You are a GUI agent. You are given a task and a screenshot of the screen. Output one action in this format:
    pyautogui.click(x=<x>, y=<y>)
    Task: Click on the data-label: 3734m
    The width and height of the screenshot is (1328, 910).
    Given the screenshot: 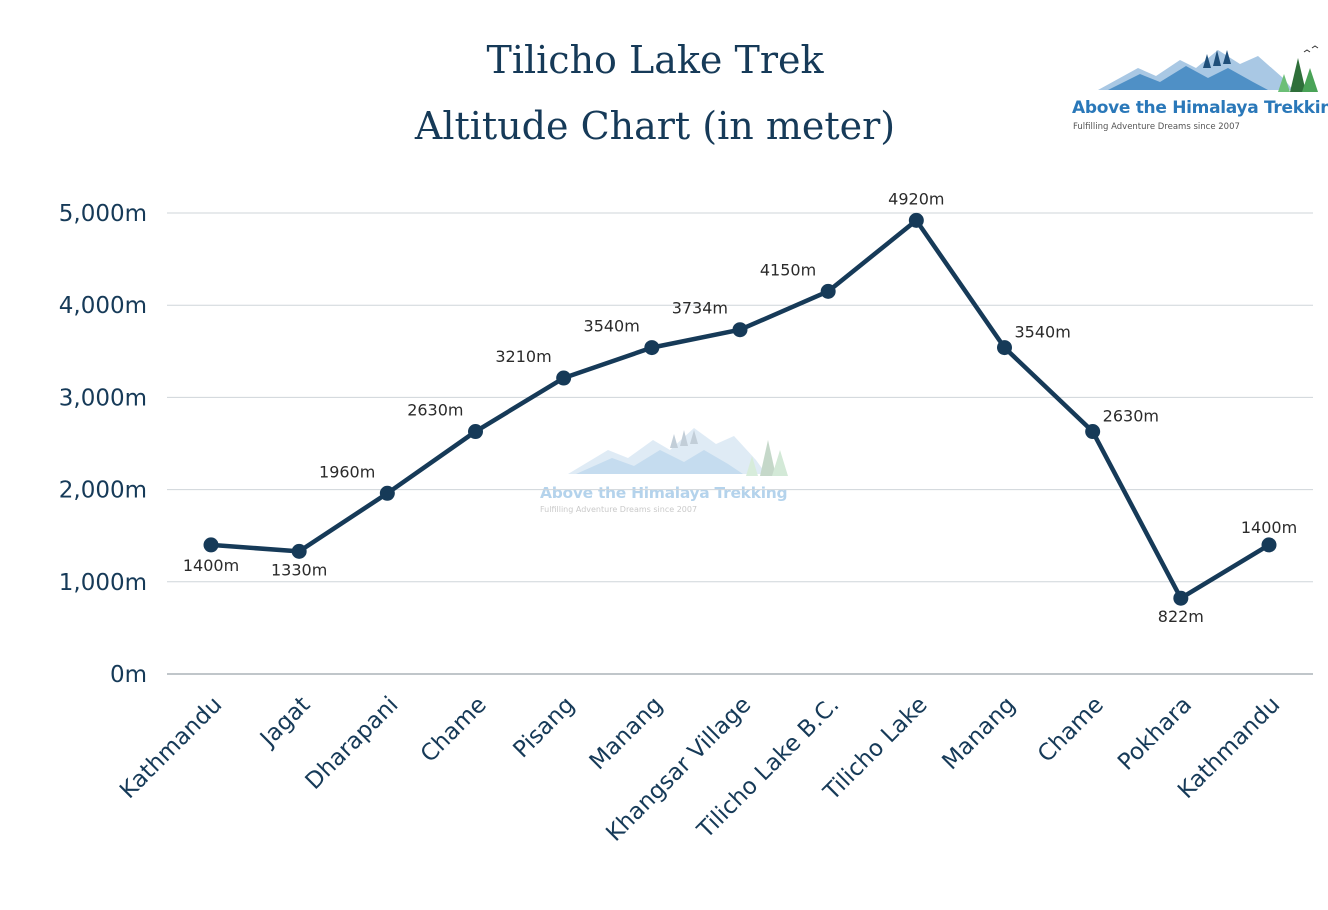 What is the action you would take?
    pyautogui.click(x=700, y=308)
    